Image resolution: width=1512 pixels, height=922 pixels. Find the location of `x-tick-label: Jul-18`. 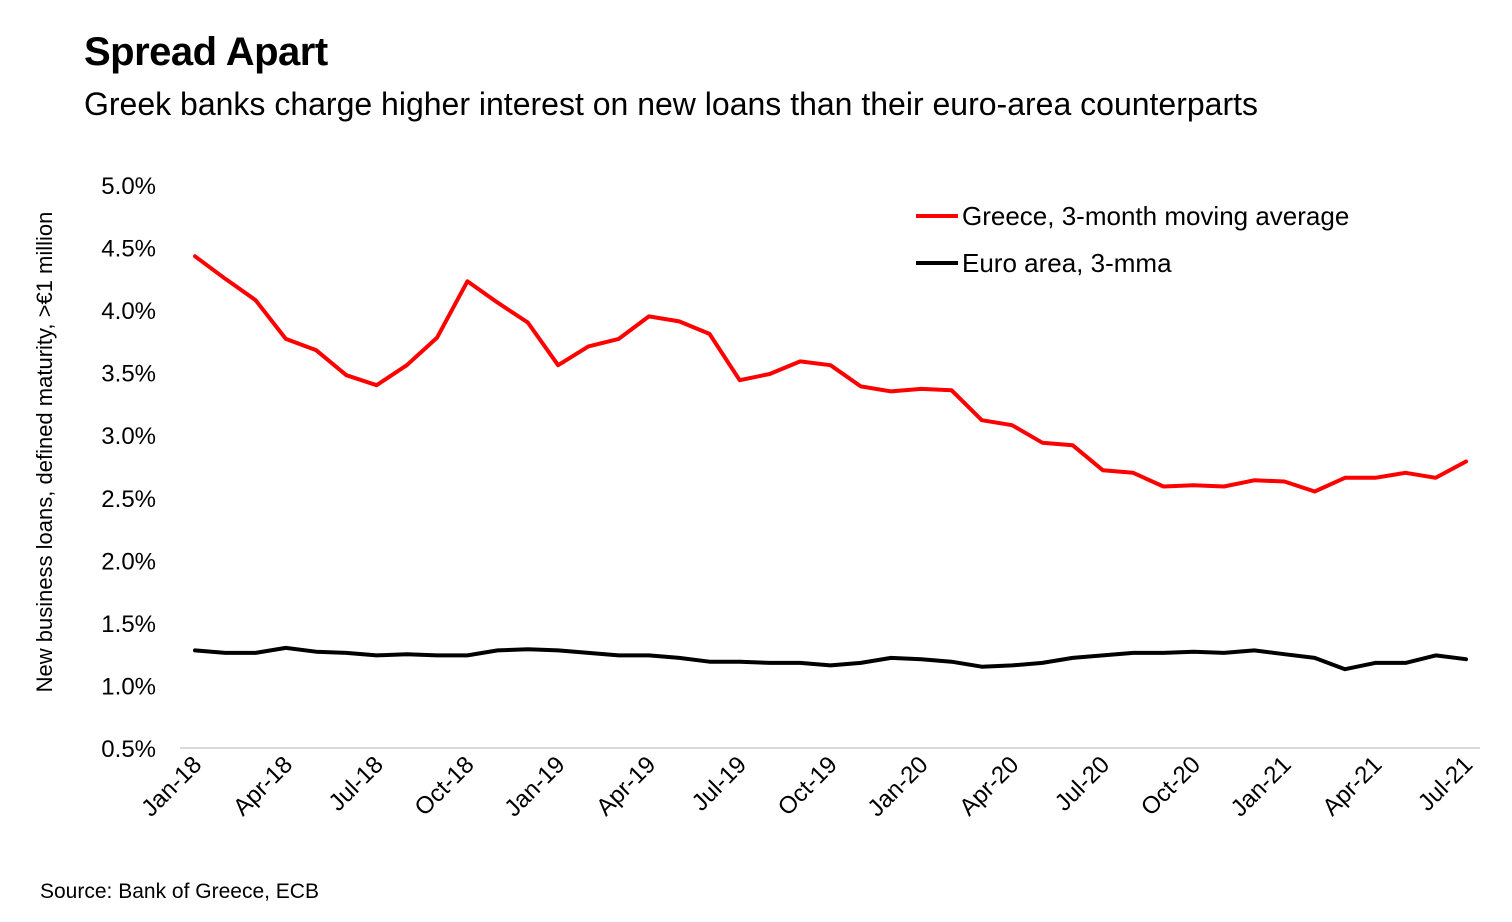

x-tick-label: Jul-18 is located at coordinates (355, 783).